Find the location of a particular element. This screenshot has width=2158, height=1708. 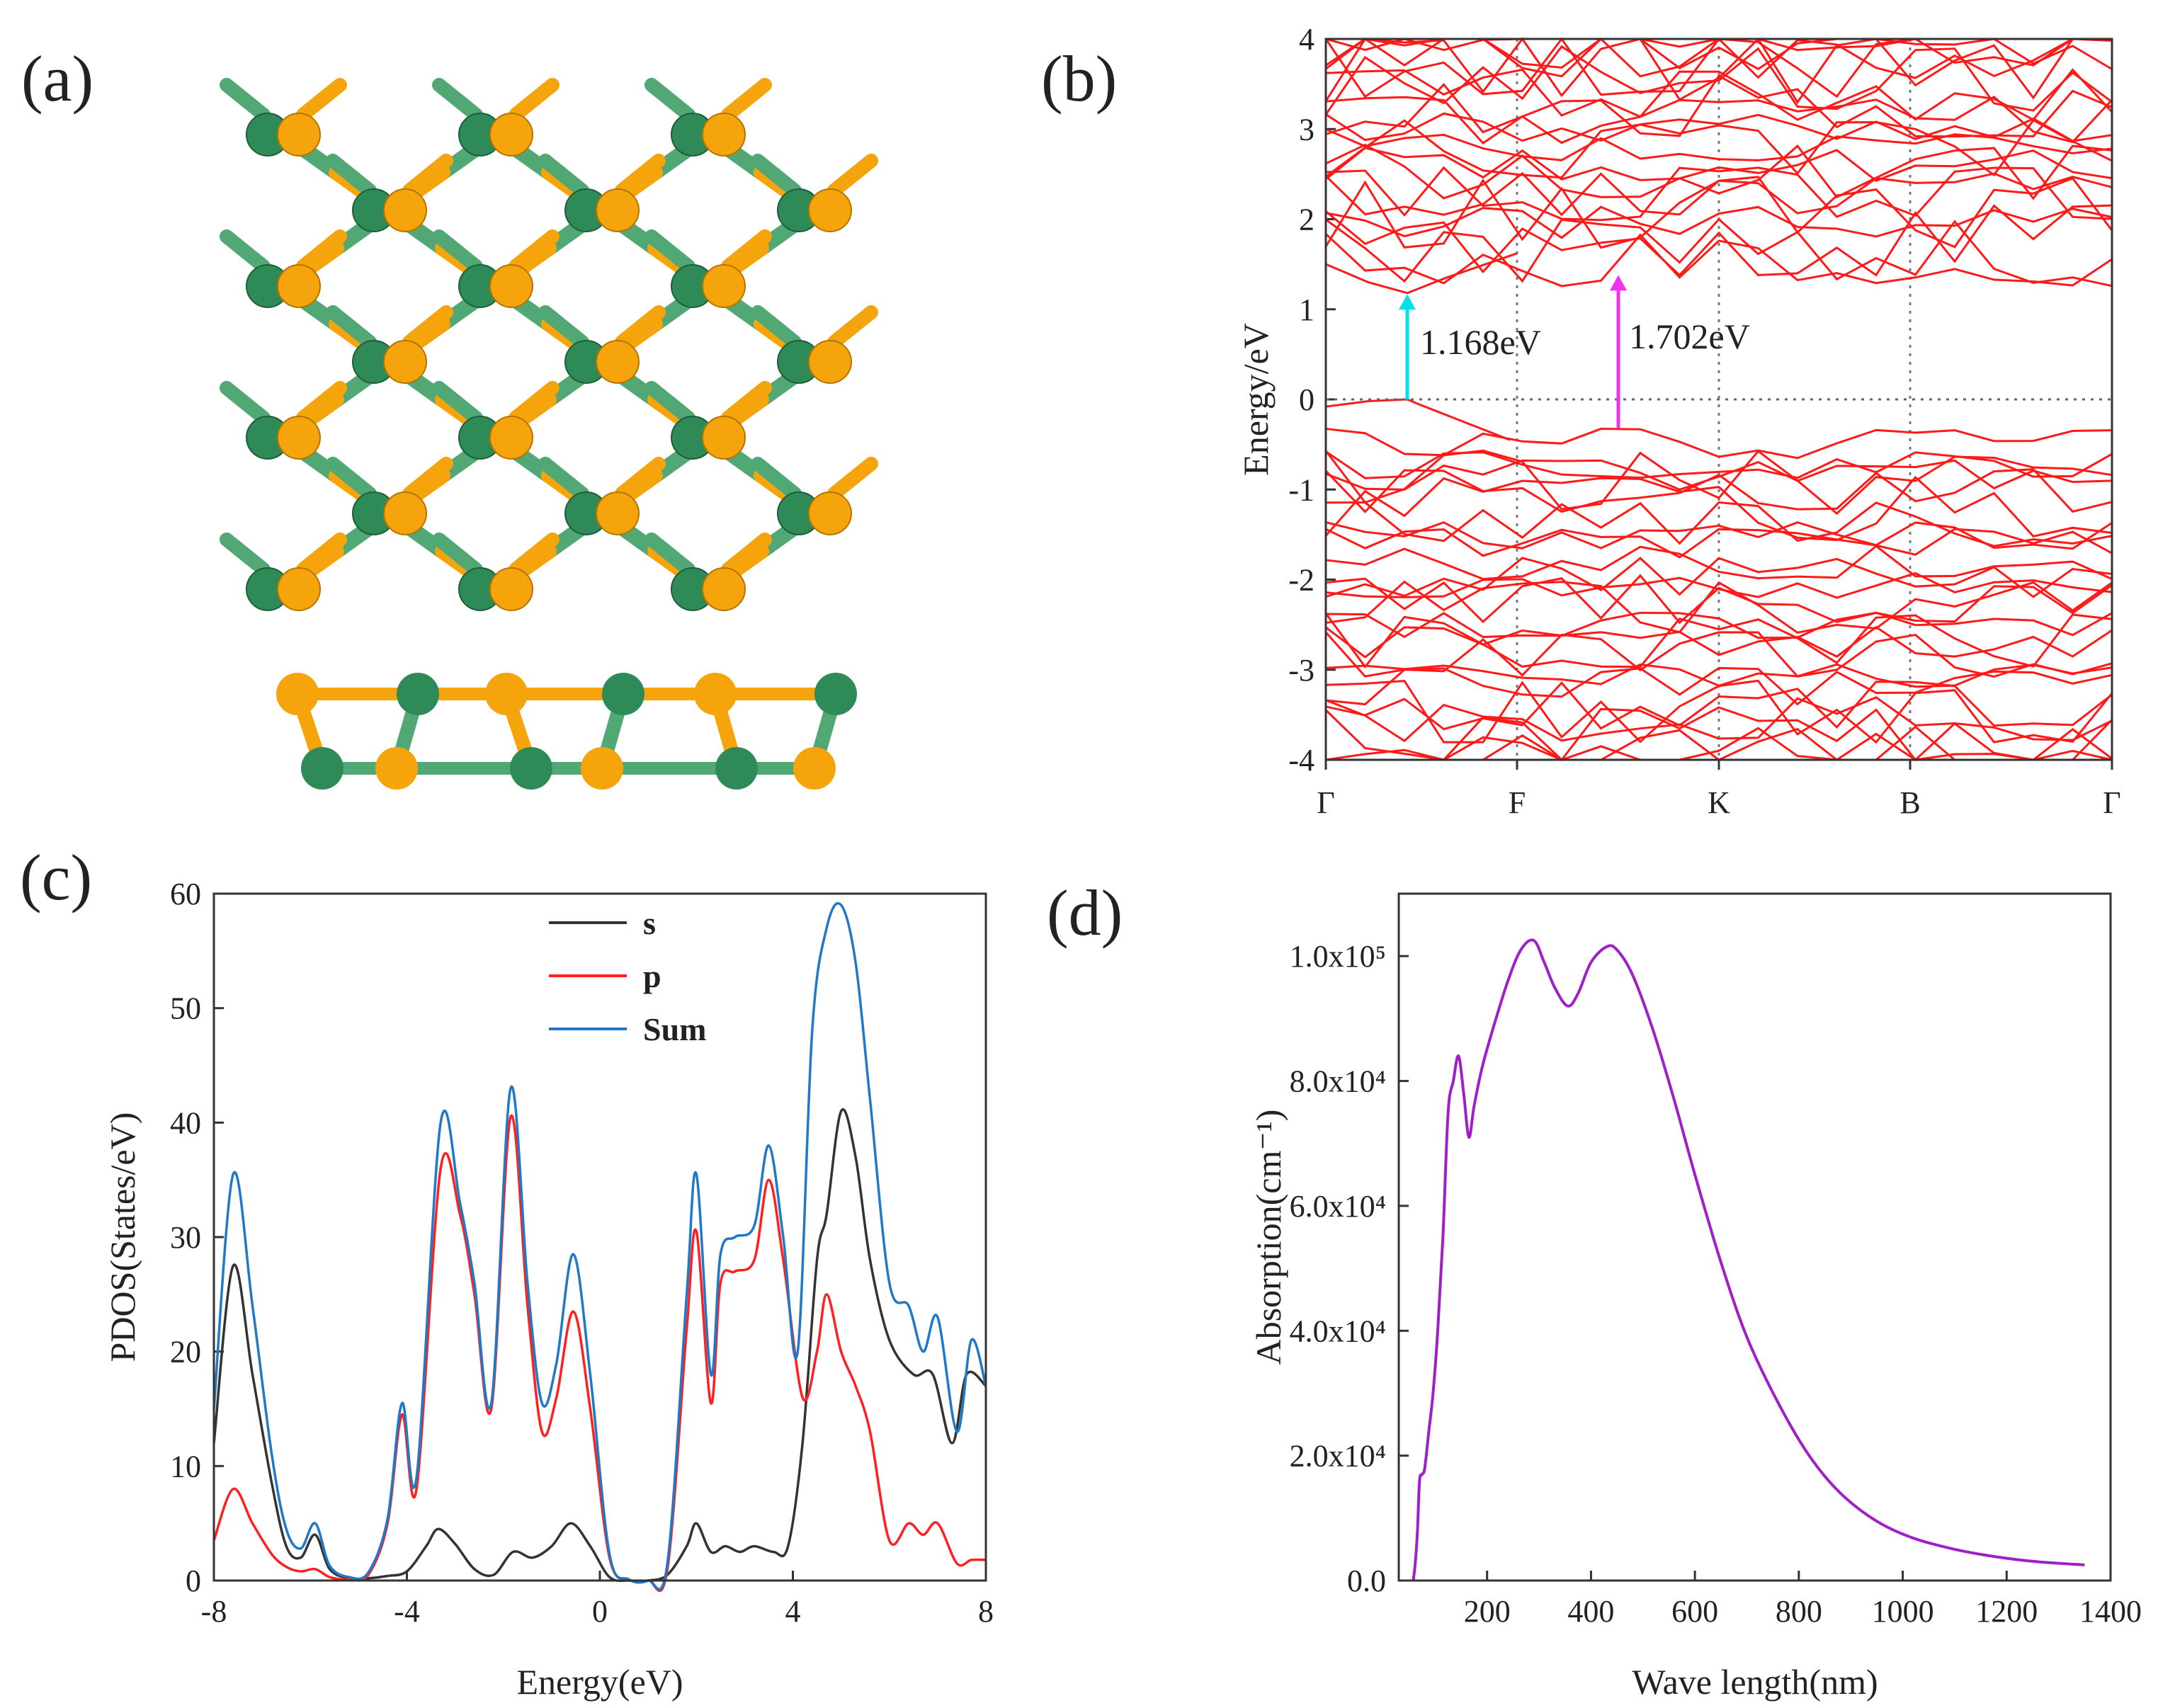

band-y-tick-label: 2 is located at coordinates (1306, 220).